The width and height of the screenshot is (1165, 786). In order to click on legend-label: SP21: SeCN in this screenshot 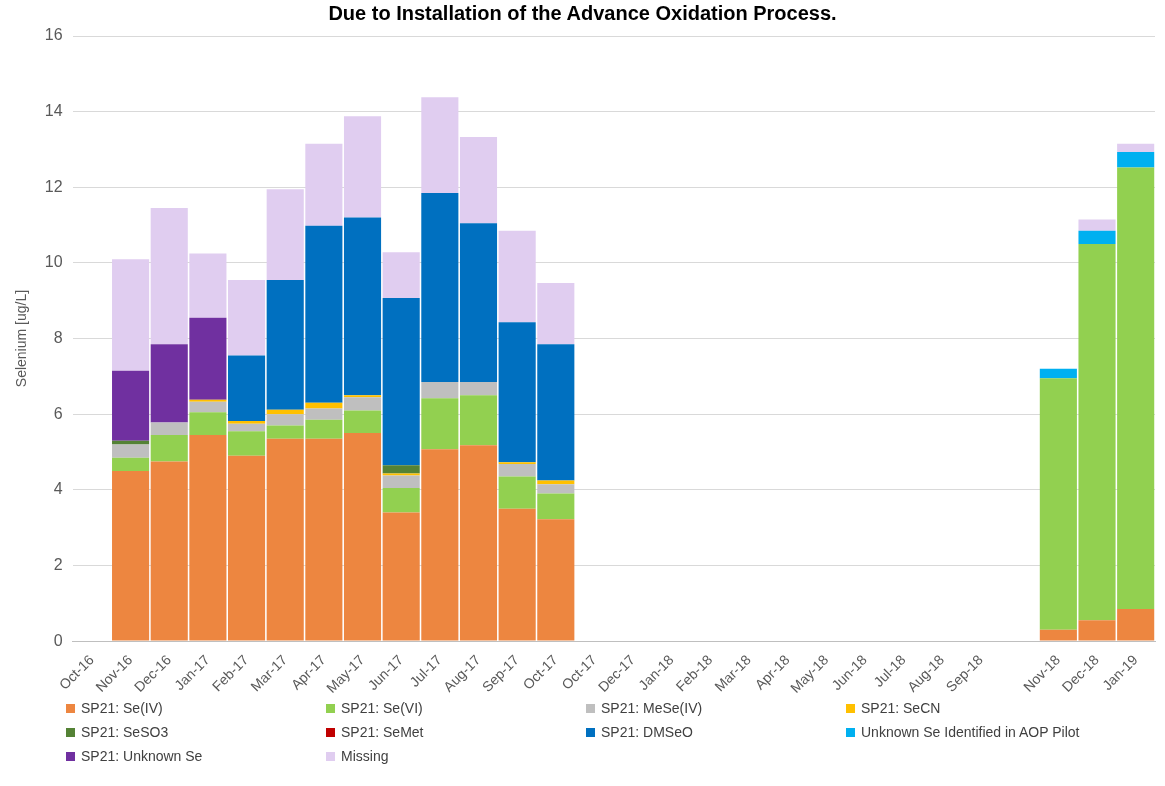, I will do `click(901, 708)`.